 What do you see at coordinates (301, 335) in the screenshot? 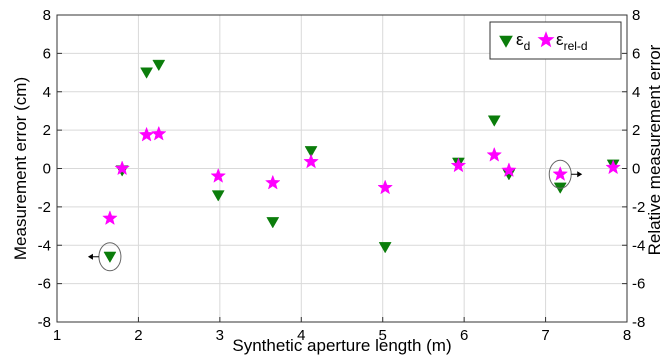
I see `x-tick-label: 4` at bounding box center [301, 335].